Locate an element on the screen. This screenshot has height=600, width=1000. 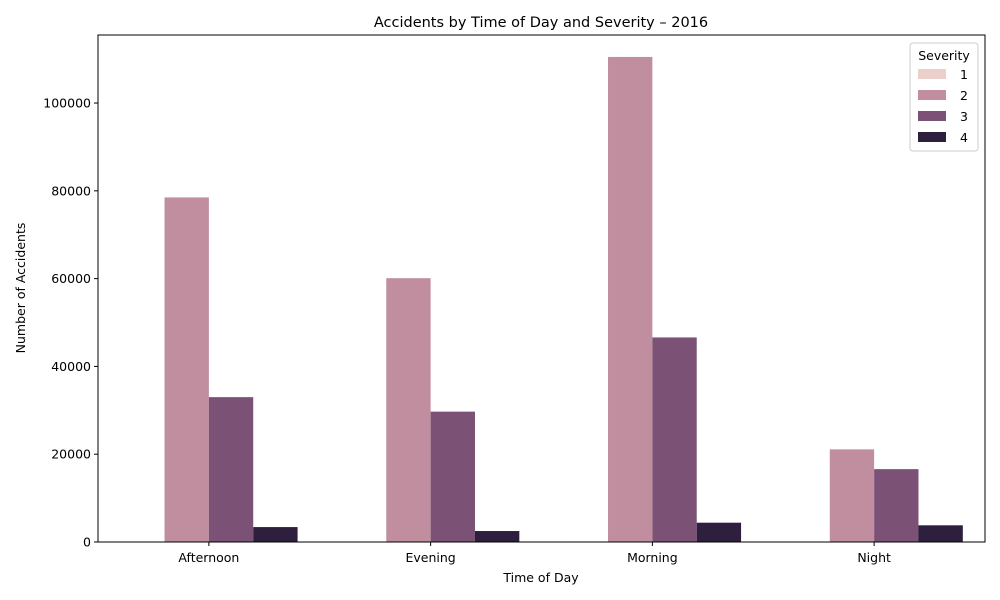
legend: Severity 1 2 3 4 is located at coordinates (944, 97).